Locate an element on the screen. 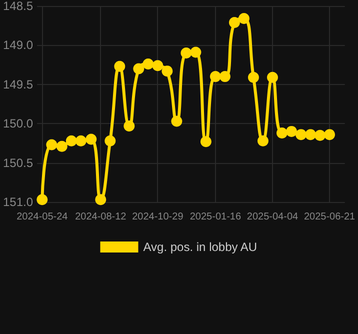 This screenshot has height=334, width=358. legend-label: Avg. pos. in lobby AU is located at coordinates (200, 247).